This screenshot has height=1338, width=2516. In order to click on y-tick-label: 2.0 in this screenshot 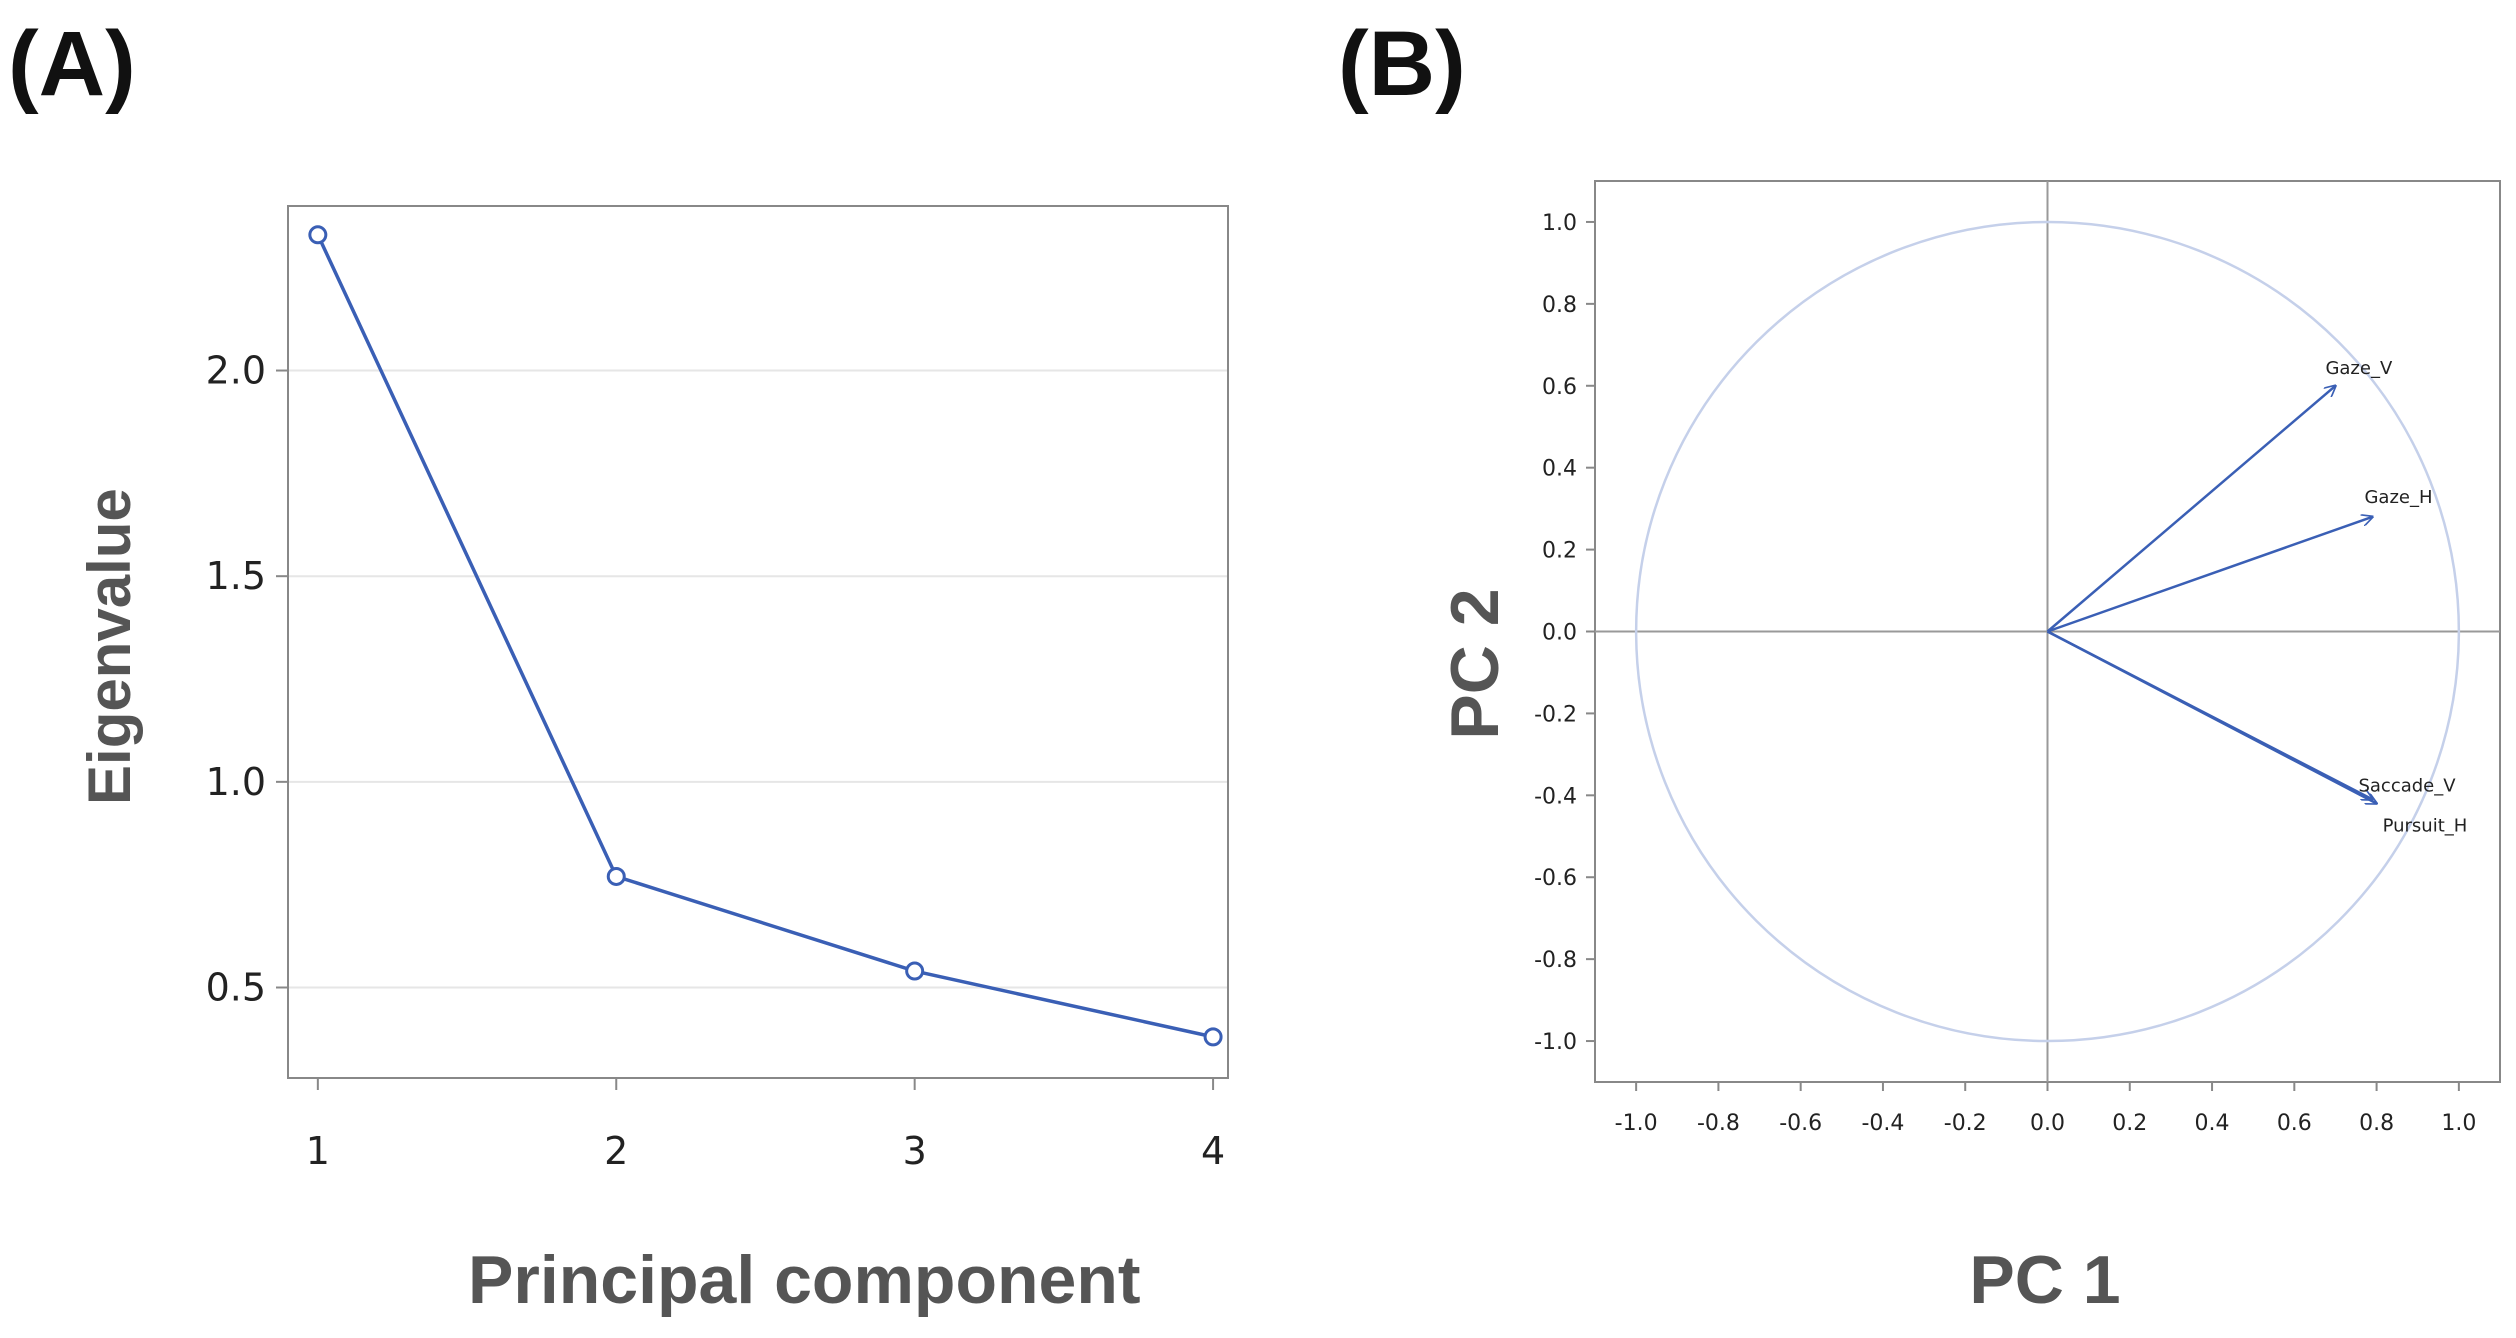, I will do `click(236, 371)`.